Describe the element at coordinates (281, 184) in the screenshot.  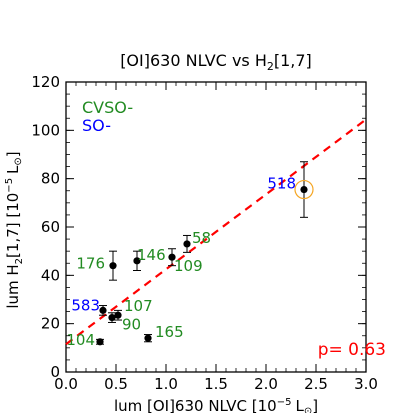
I see `point-label: 518` at that location.